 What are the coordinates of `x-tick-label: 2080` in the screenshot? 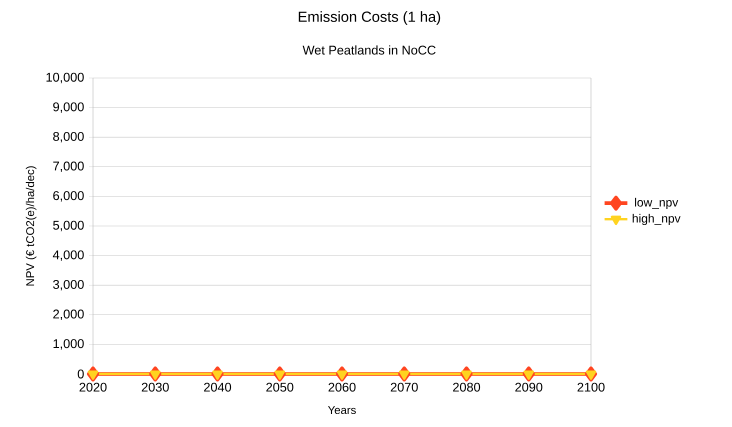 It's located at (466, 387).